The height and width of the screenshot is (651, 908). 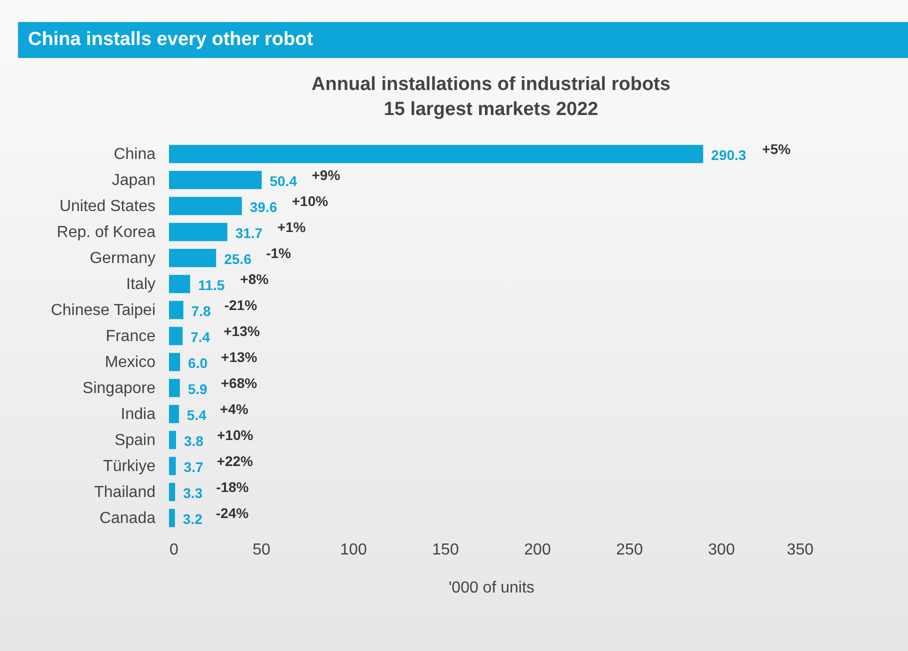 What do you see at coordinates (138, 414) in the screenshot?
I see `y-tick-label: India` at bounding box center [138, 414].